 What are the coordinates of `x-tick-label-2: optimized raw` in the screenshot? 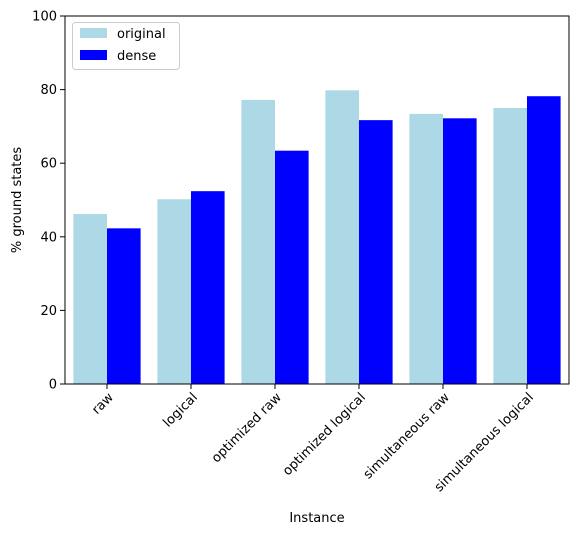 It's located at (247, 428).